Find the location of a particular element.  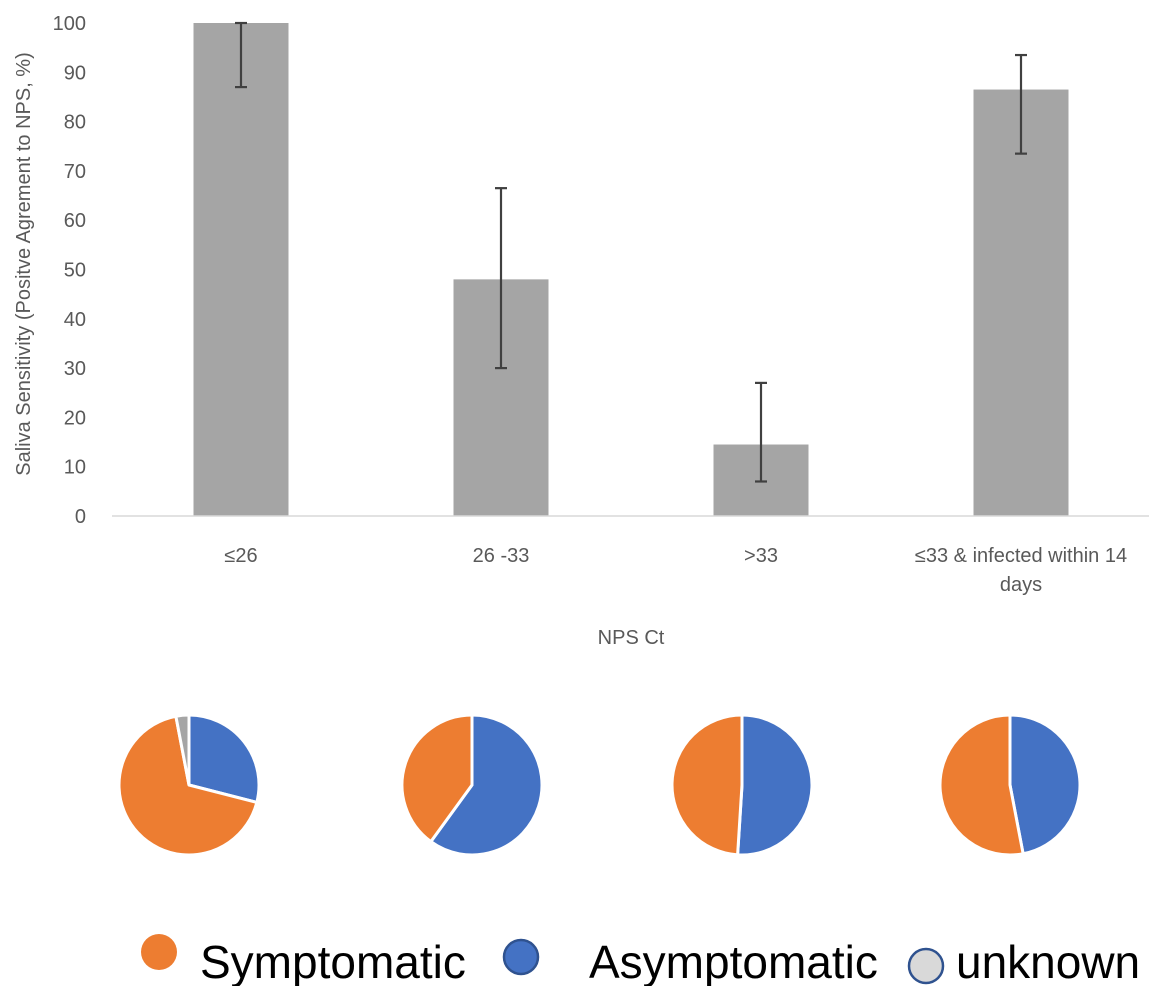

legend-label-symptomatic: Symptomatic is located at coordinates (333, 961).